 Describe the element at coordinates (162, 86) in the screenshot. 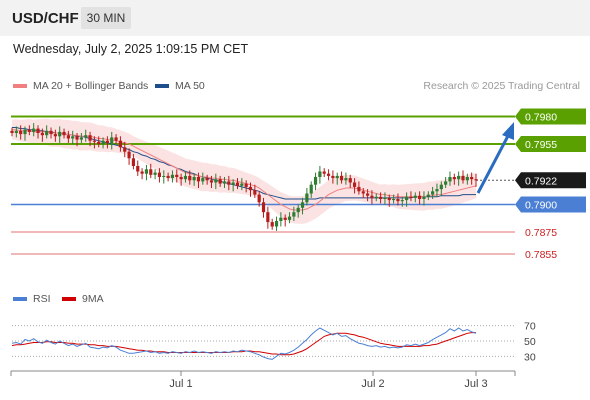

I see `ma50-swatch` at that location.